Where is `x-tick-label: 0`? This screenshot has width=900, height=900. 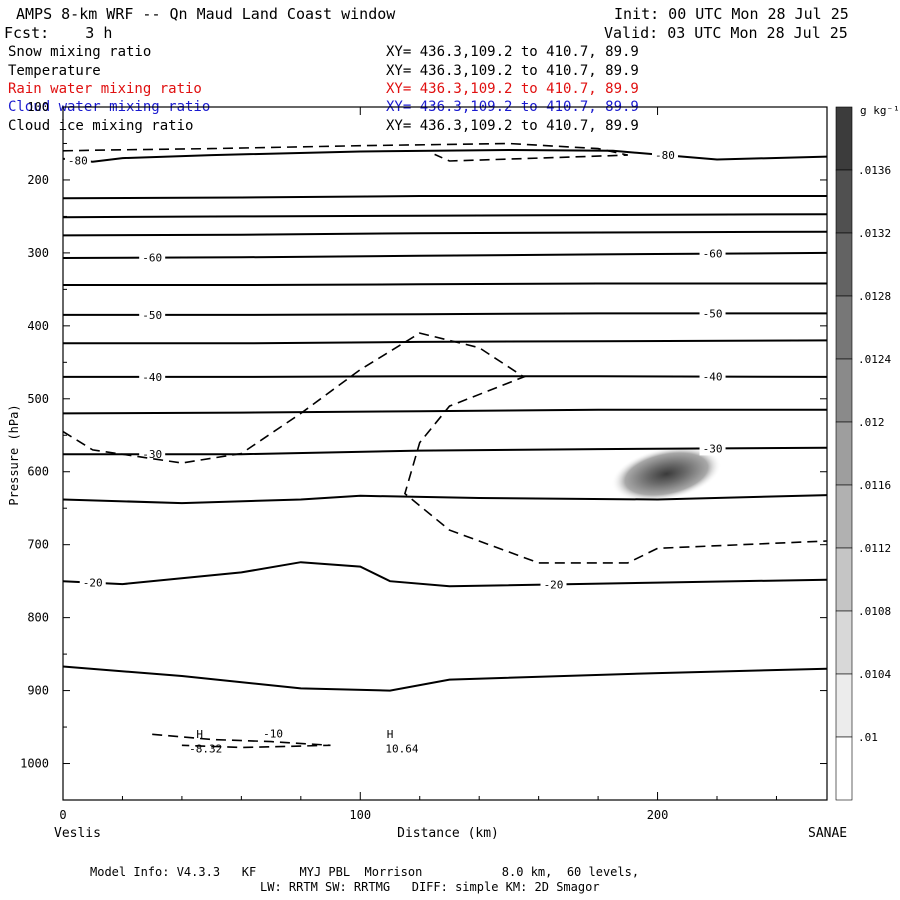 x-tick-label: 0 is located at coordinates (62, 815).